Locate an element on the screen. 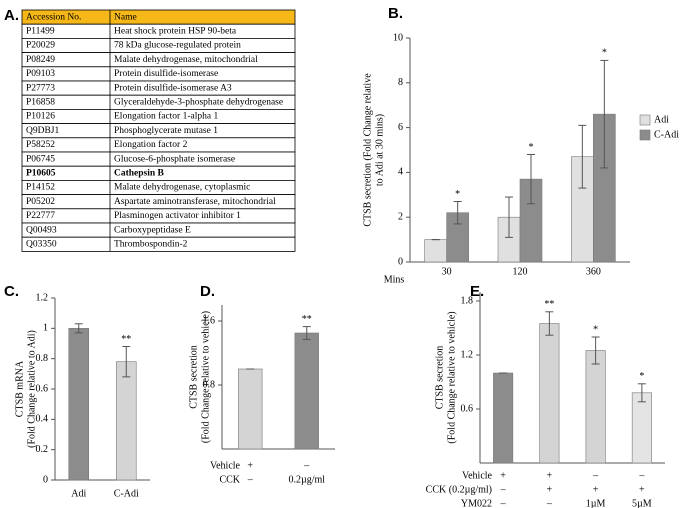 The height and width of the screenshot is (508, 700). table-cell: Plasminogen activator inhibitor 1 is located at coordinates (177, 216).